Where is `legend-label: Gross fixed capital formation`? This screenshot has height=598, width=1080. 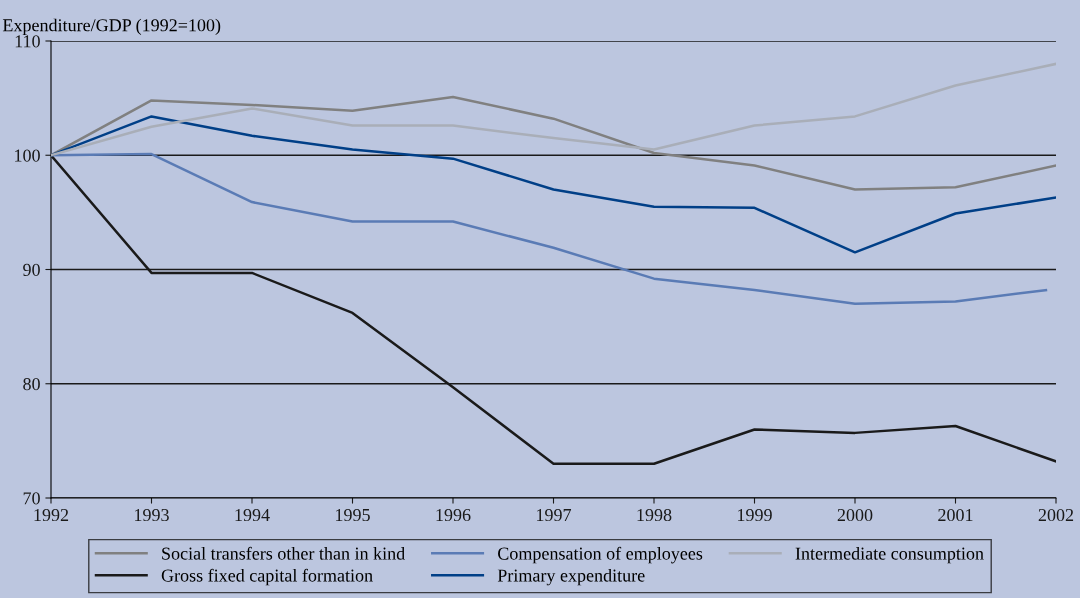 legend-label: Gross fixed capital formation is located at coordinates (267, 577).